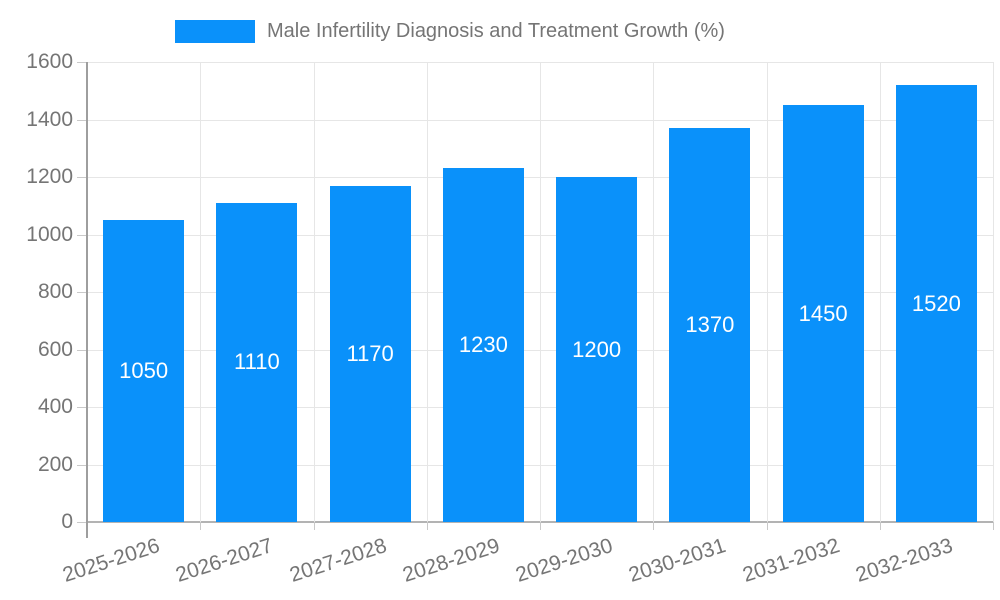 The width and height of the screenshot is (1000, 600). Describe the element at coordinates (677, 560) in the screenshot. I see `x-axis-tick-label: 2030-2031` at that location.